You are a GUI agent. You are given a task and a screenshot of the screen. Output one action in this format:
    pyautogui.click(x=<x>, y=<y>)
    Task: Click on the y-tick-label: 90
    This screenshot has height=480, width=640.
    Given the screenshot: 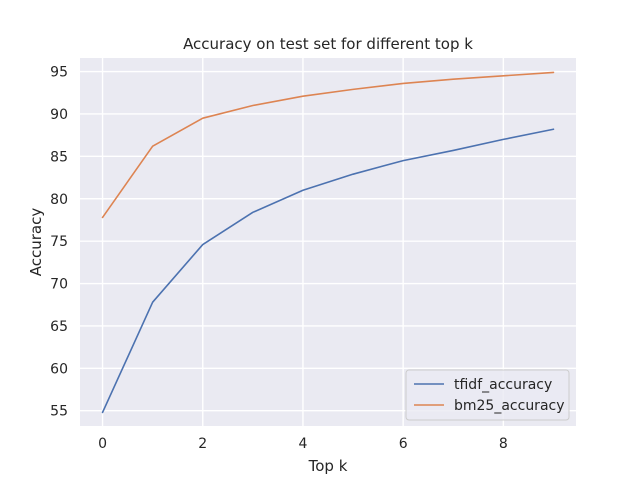 What is the action you would take?
    pyautogui.click(x=59, y=115)
    